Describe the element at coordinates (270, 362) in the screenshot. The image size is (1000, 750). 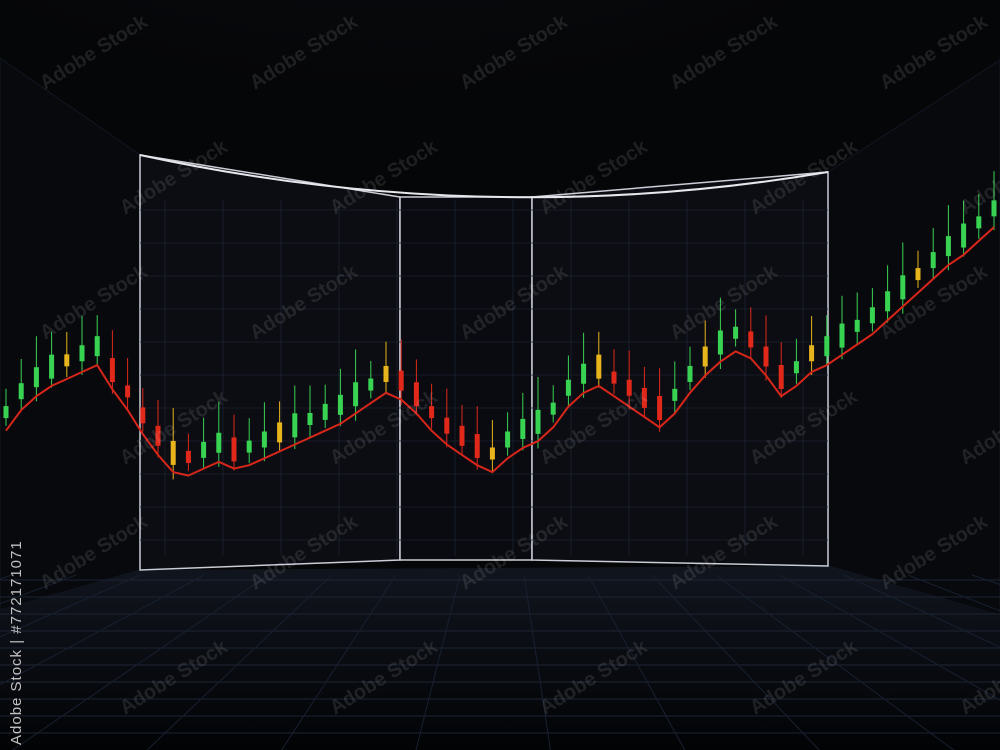
I see `panel-left` at that location.